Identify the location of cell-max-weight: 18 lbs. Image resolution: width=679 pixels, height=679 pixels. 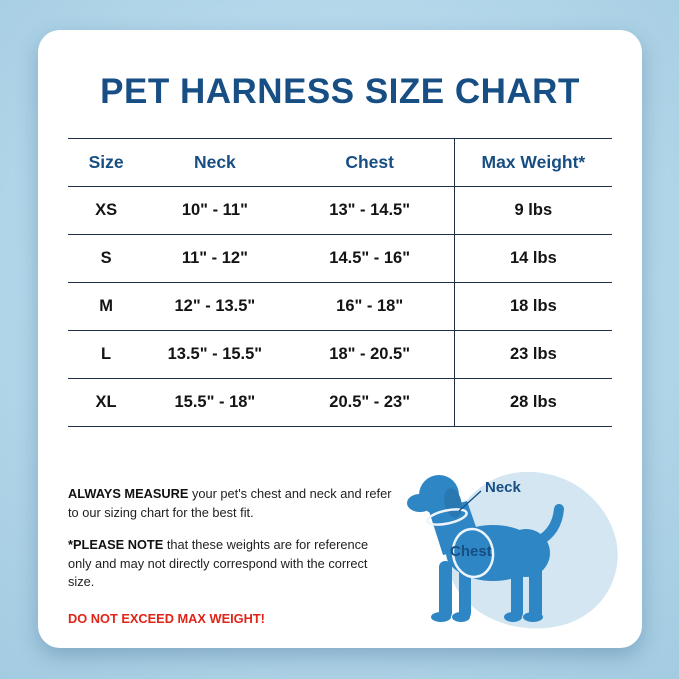
(532, 306).